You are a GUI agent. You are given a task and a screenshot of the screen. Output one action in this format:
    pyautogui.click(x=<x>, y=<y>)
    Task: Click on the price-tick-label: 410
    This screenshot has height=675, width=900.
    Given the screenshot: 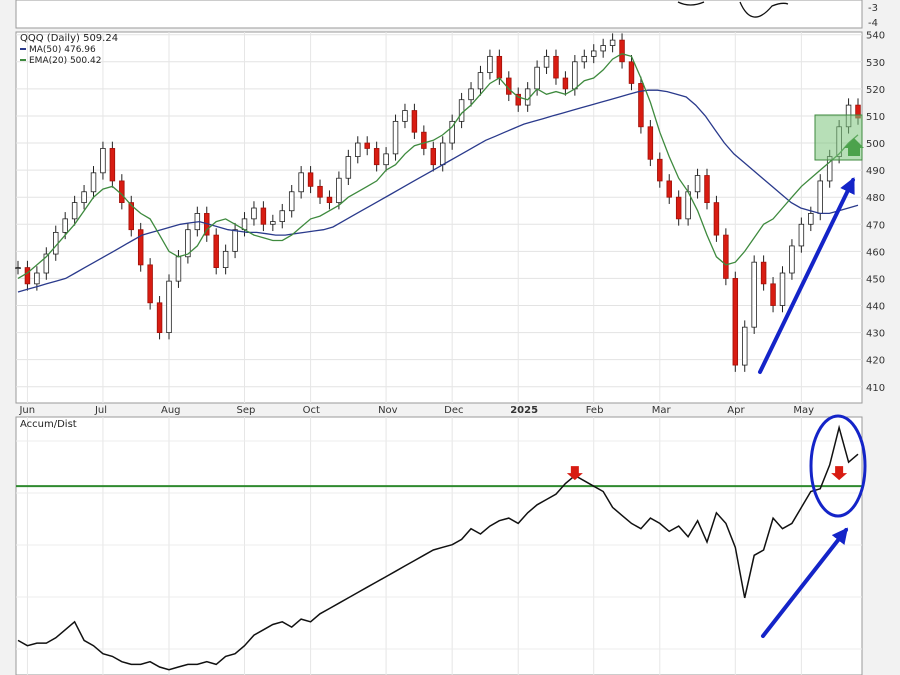 What is the action you would take?
    pyautogui.click(x=875, y=388)
    